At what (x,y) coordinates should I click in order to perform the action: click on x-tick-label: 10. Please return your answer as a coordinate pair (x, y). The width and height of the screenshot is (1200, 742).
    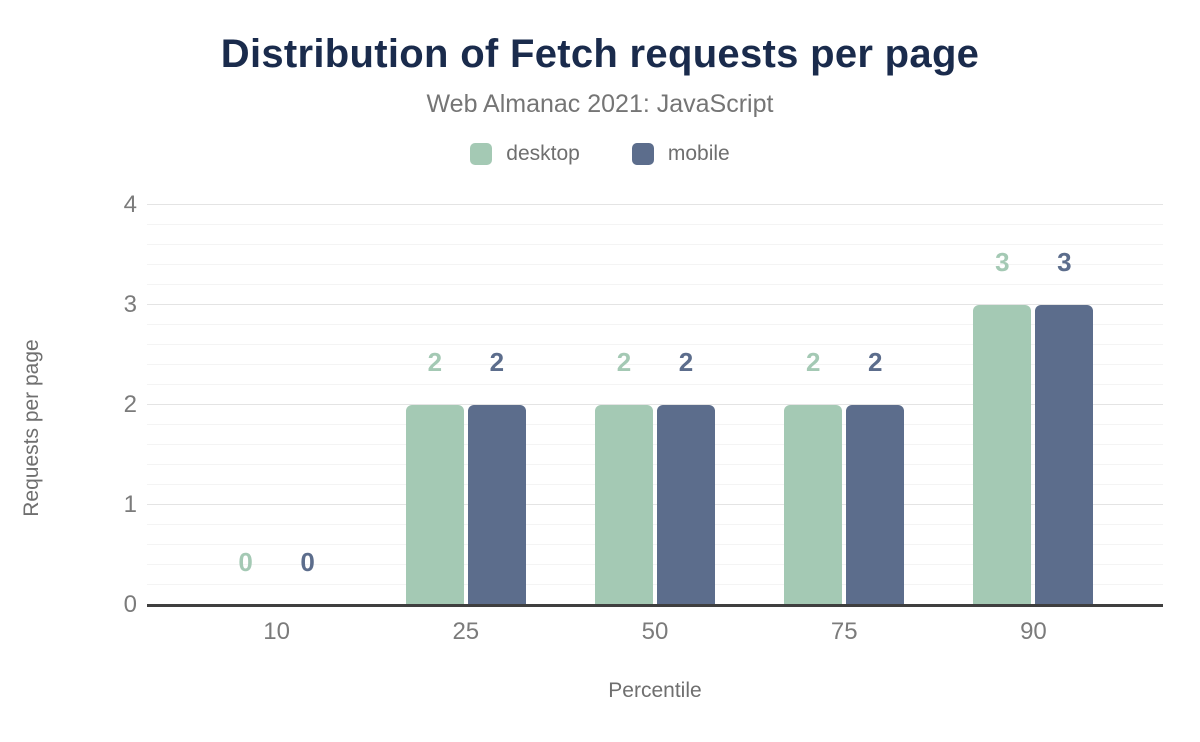
    Looking at the image, I should click on (276, 631).